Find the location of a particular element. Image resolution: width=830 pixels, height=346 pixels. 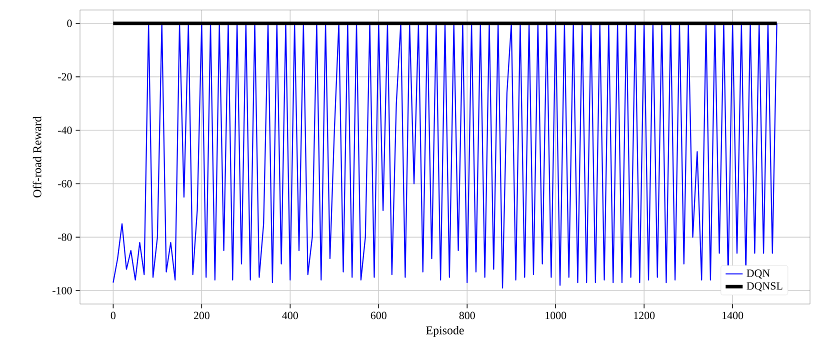

x-tick-label: 1200 is located at coordinates (644, 316).